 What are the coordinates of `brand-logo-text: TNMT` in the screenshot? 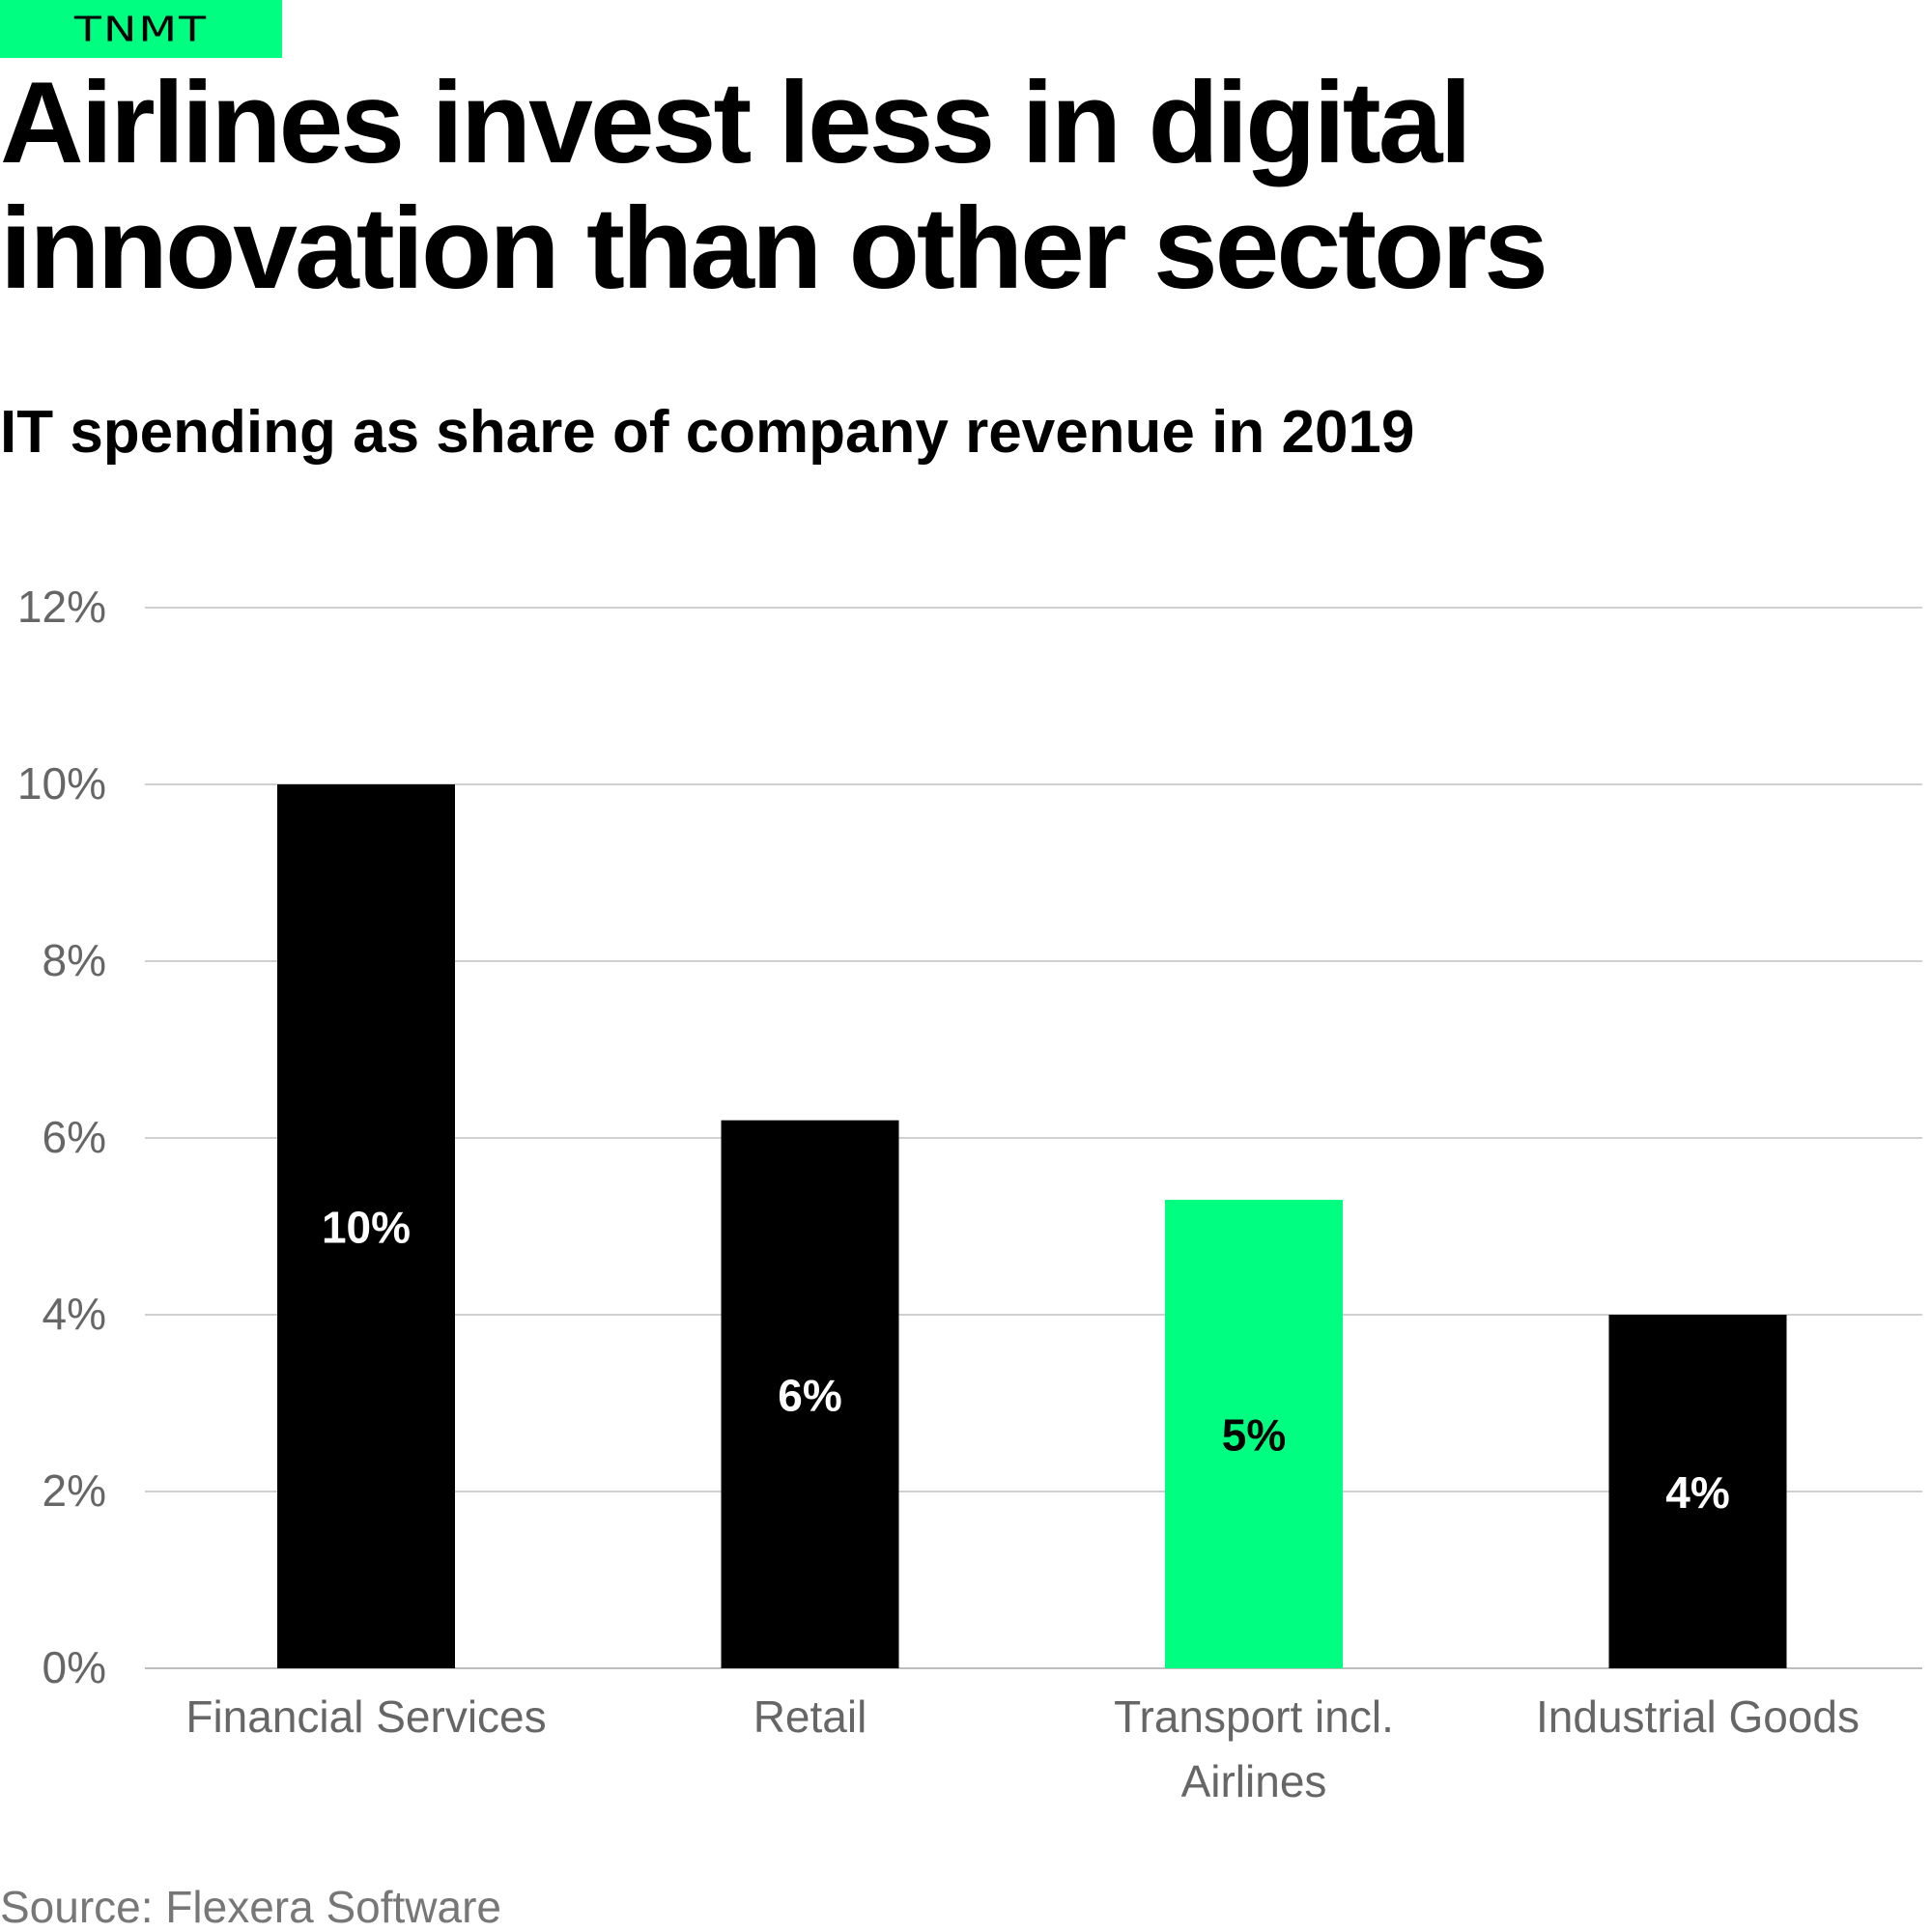 It's located at (141, 29).